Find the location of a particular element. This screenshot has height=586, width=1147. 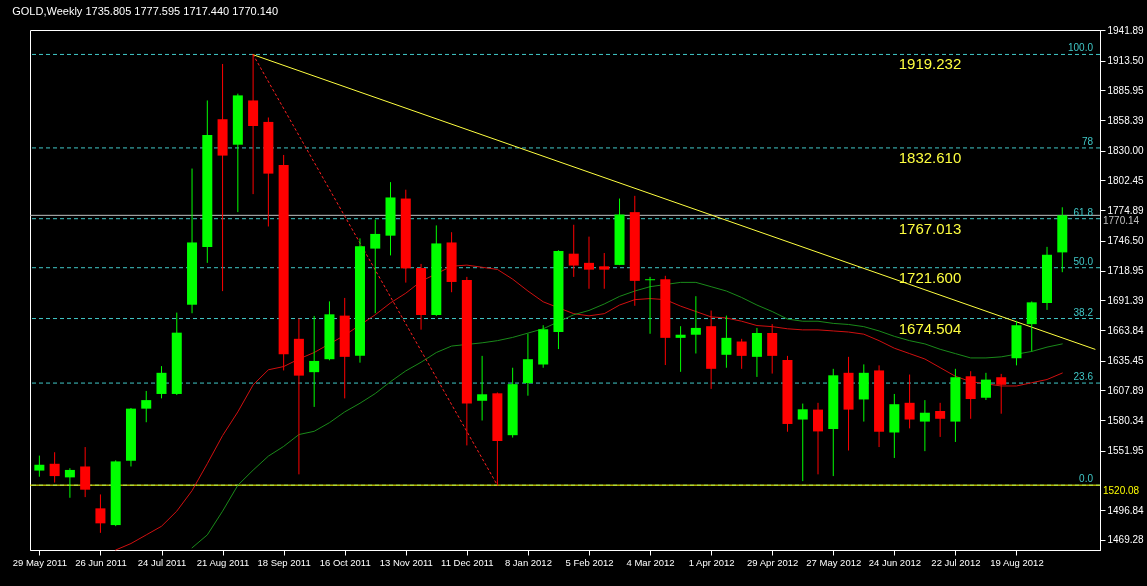

x-tick-label: 18 Sep 2011 is located at coordinates (284, 562).